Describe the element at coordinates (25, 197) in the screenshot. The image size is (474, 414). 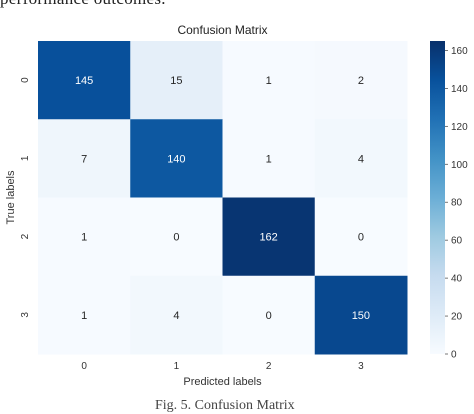
I see `y-tick-labels: 0 1 2 3` at that location.